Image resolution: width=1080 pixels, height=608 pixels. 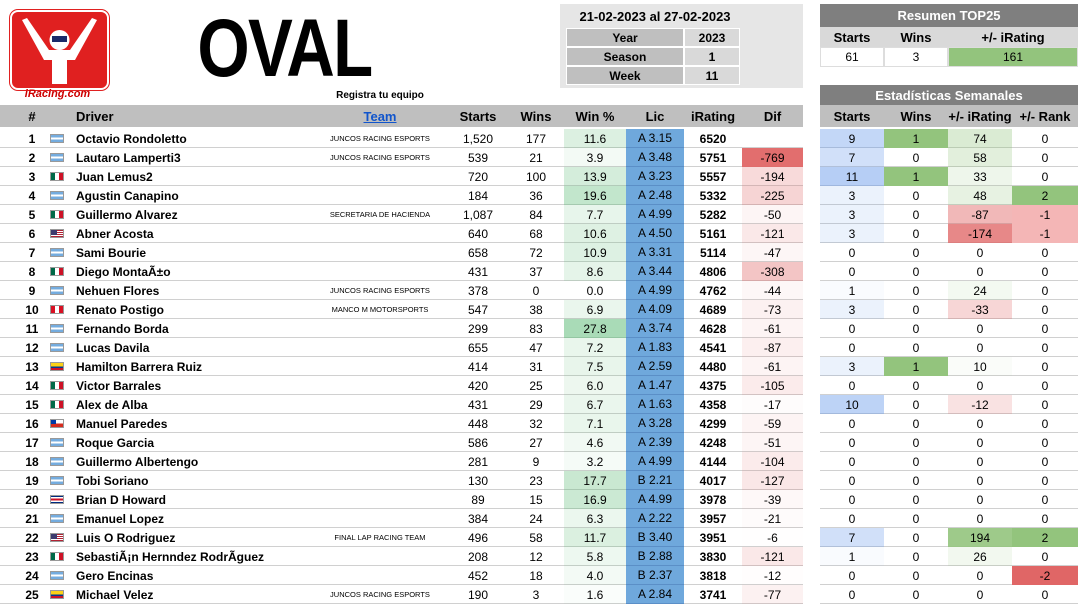 What do you see at coordinates (916, 116) in the screenshot?
I see `weekly-header: Wins` at bounding box center [916, 116].